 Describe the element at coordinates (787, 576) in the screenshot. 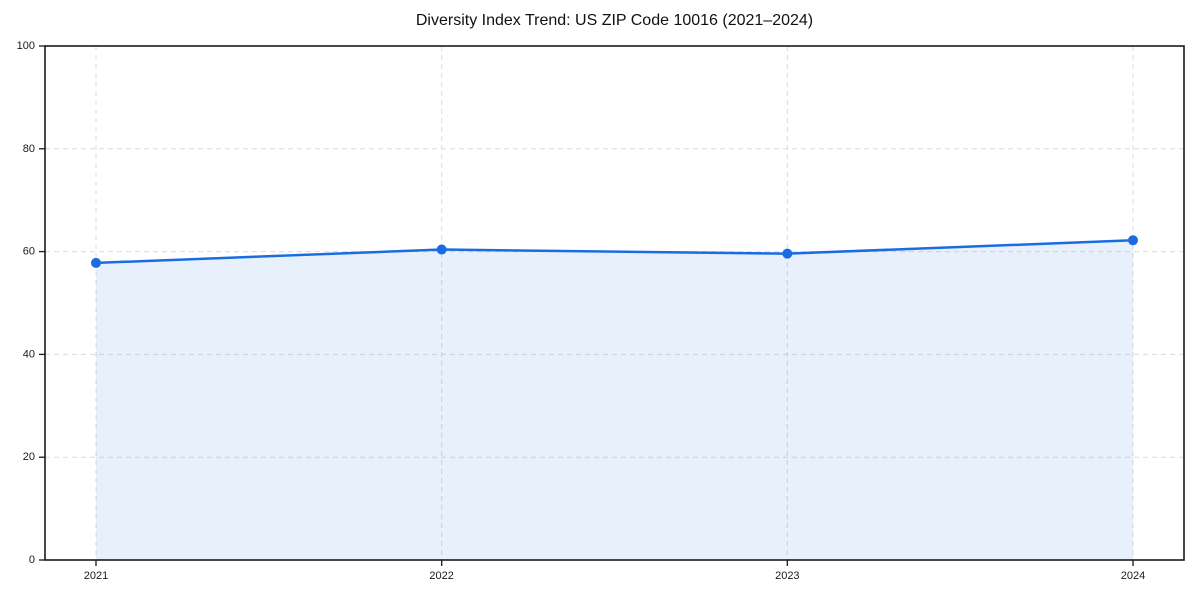

I see `x-tick-label: 2023` at that location.